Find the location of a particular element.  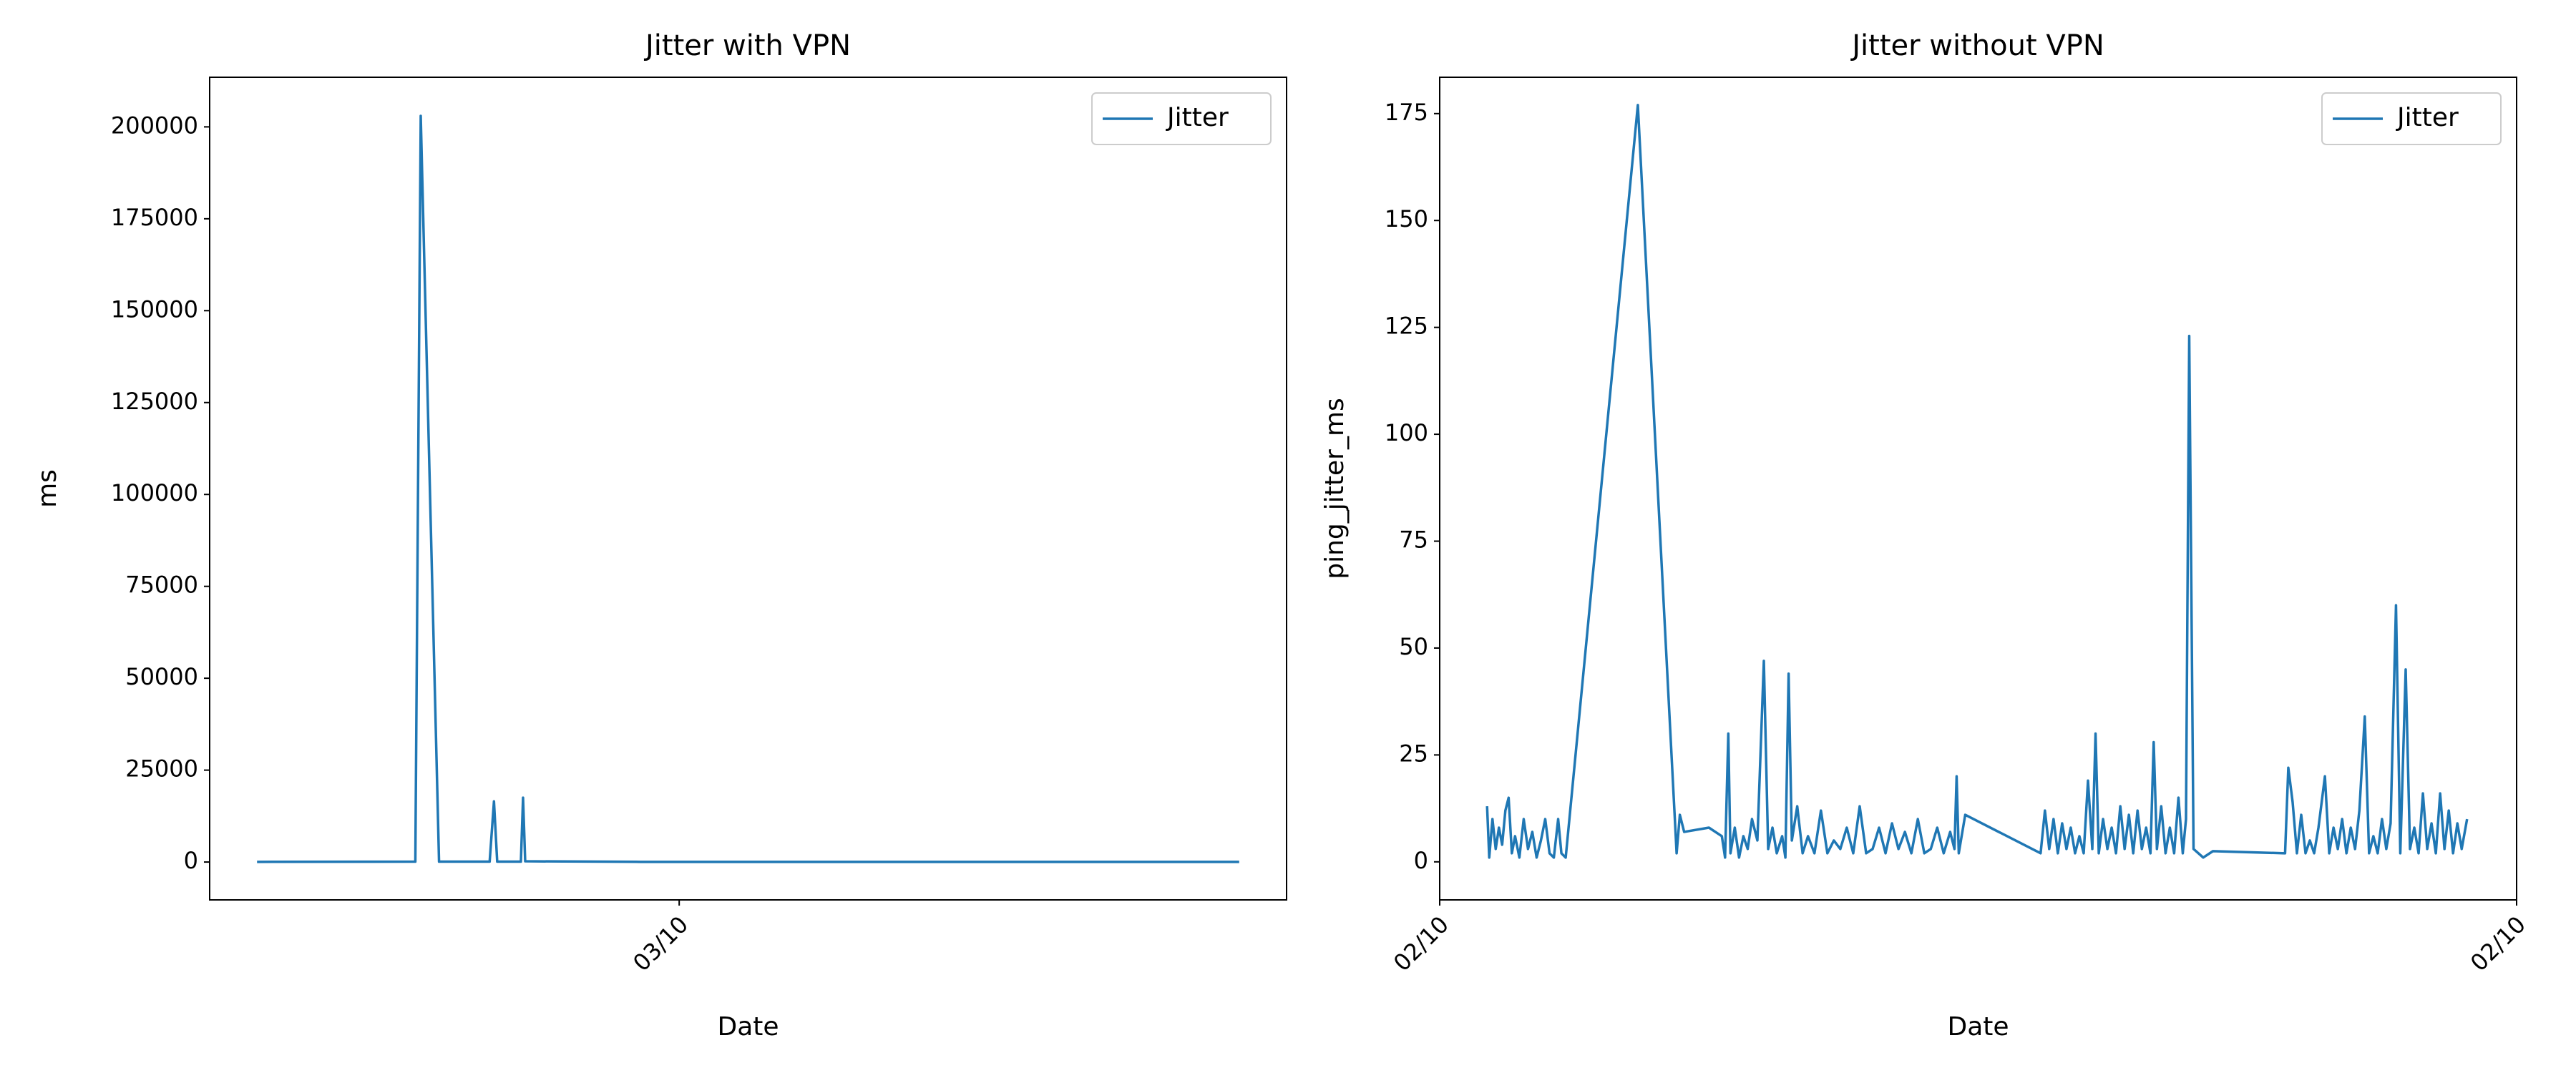

y-axis-label: ms is located at coordinates (48, 489).